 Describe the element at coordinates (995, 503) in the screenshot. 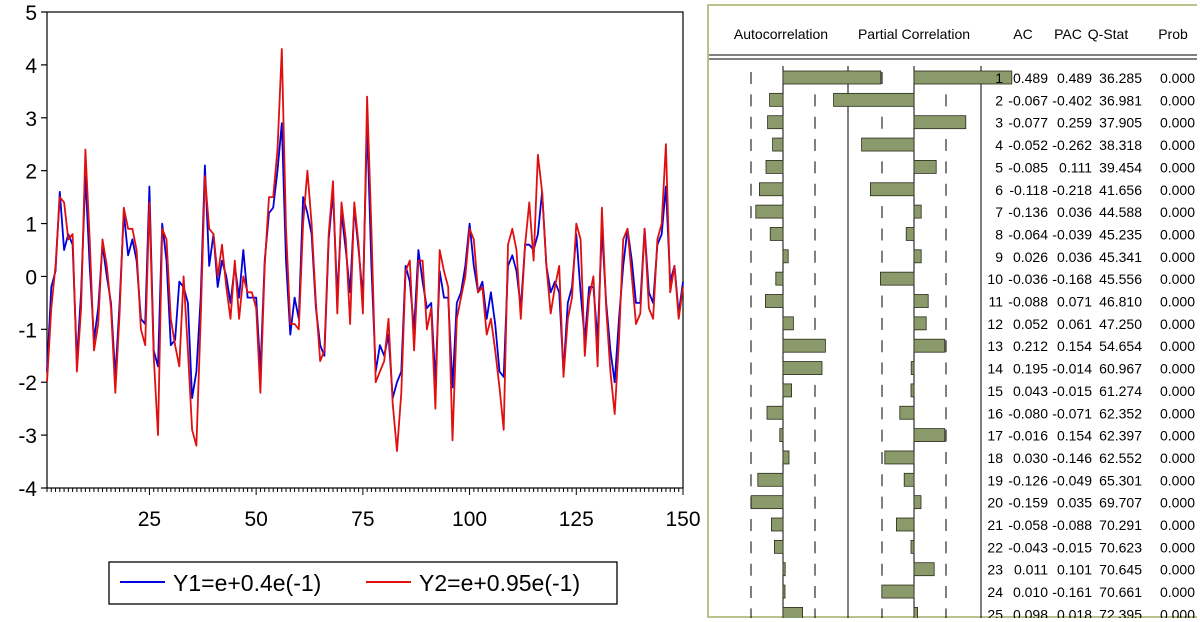

I see `lag-number: 20` at that location.